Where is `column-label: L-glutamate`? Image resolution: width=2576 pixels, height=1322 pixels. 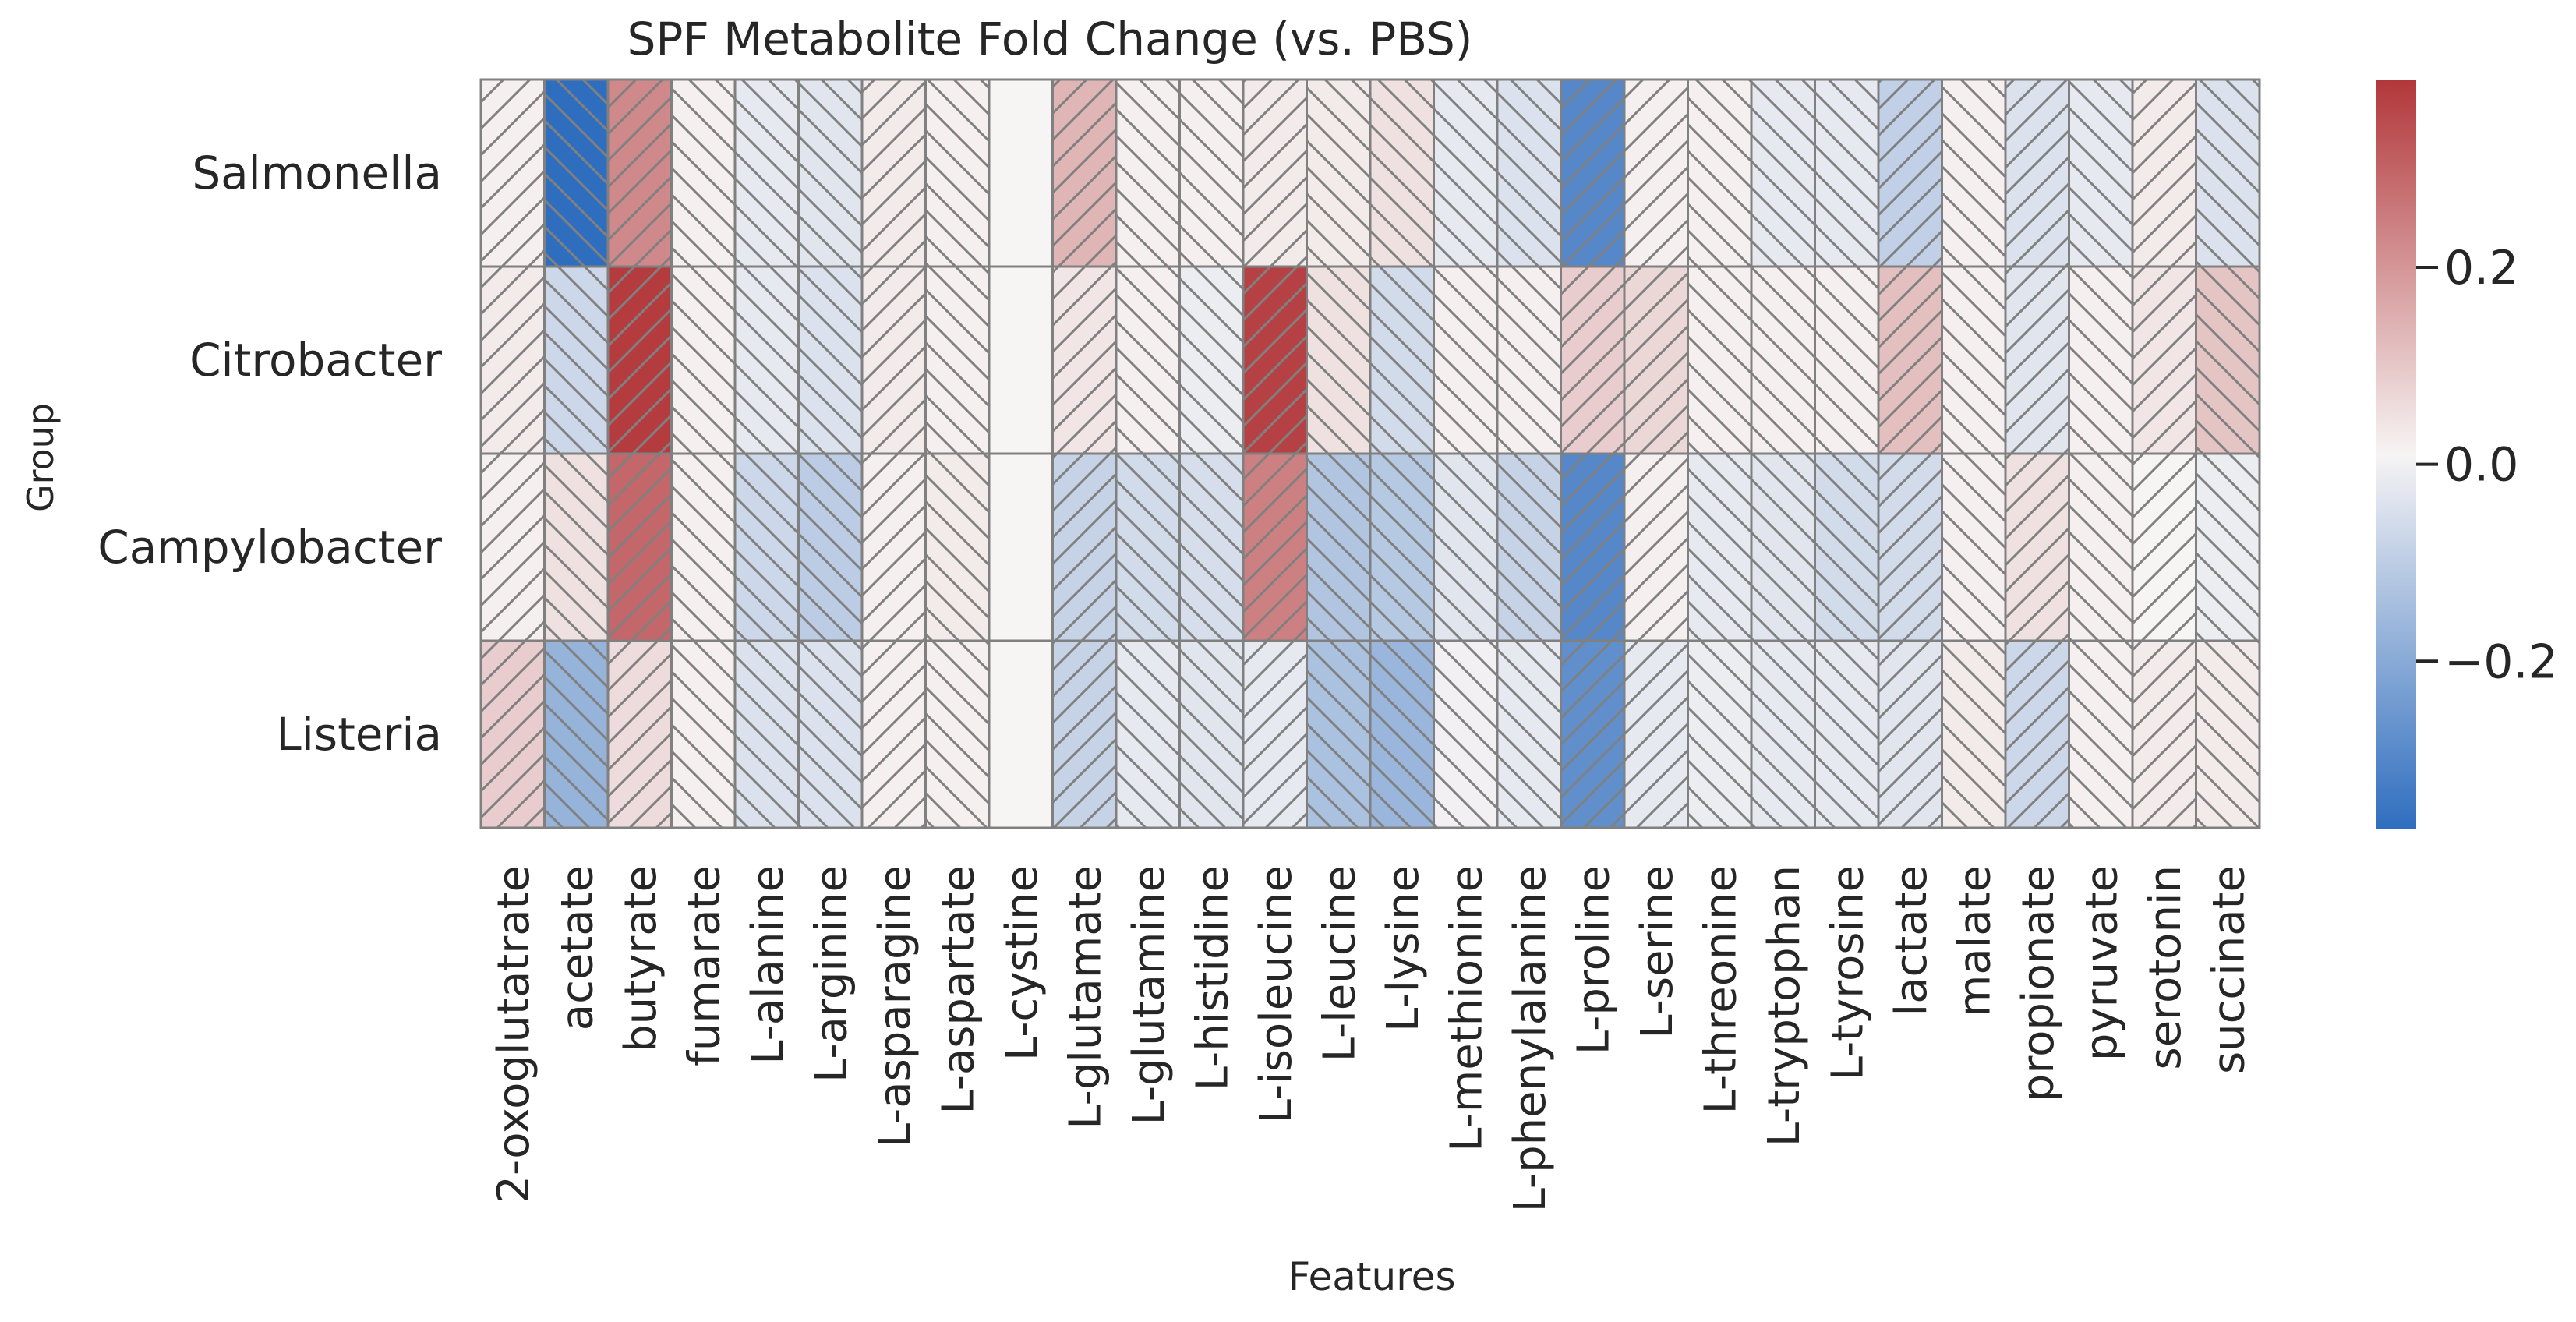
column-label: L-glutamate is located at coordinates (1085, 997).